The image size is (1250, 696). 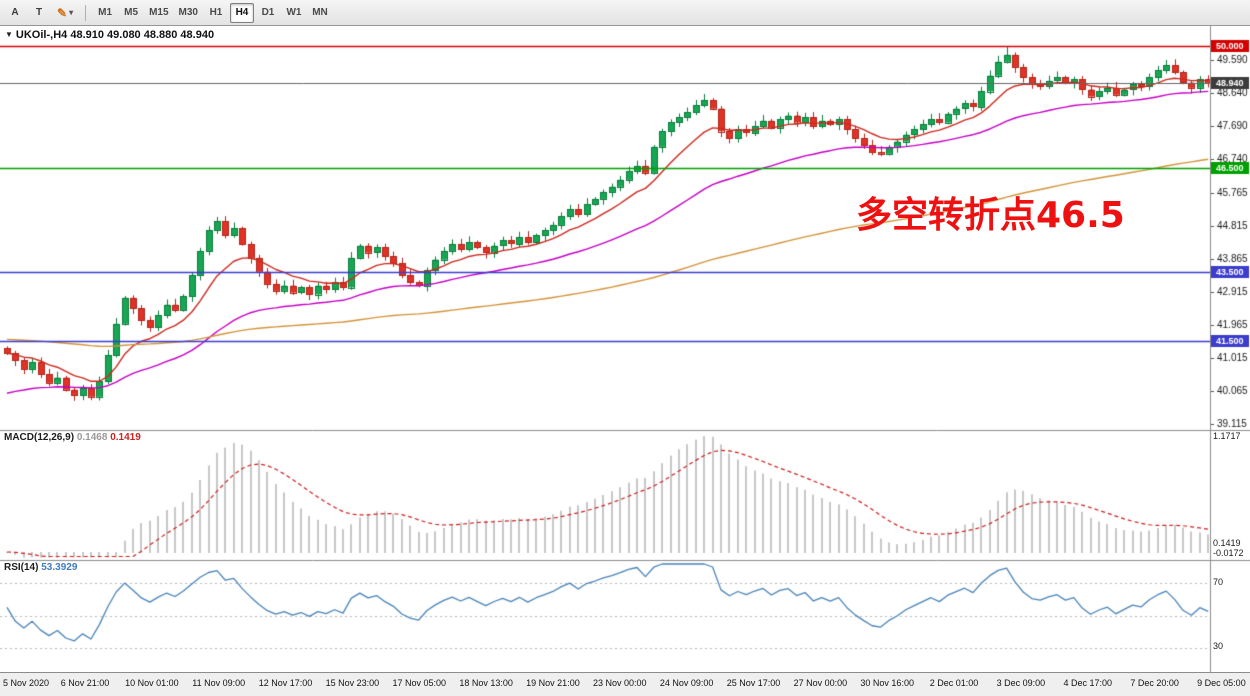 What do you see at coordinates (216, 12) in the screenshot?
I see `timeframe-button-h1: H1` at bounding box center [216, 12].